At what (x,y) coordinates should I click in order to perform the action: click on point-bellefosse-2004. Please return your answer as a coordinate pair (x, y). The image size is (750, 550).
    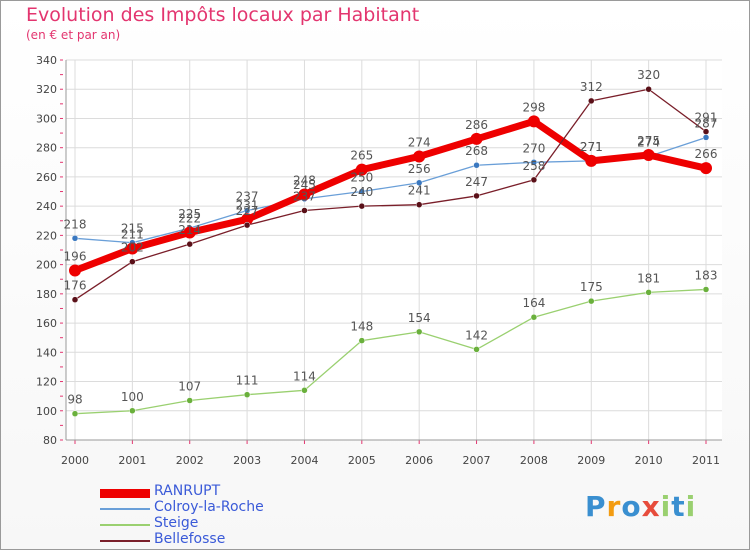
    Looking at the image, I should click on (304, 210).